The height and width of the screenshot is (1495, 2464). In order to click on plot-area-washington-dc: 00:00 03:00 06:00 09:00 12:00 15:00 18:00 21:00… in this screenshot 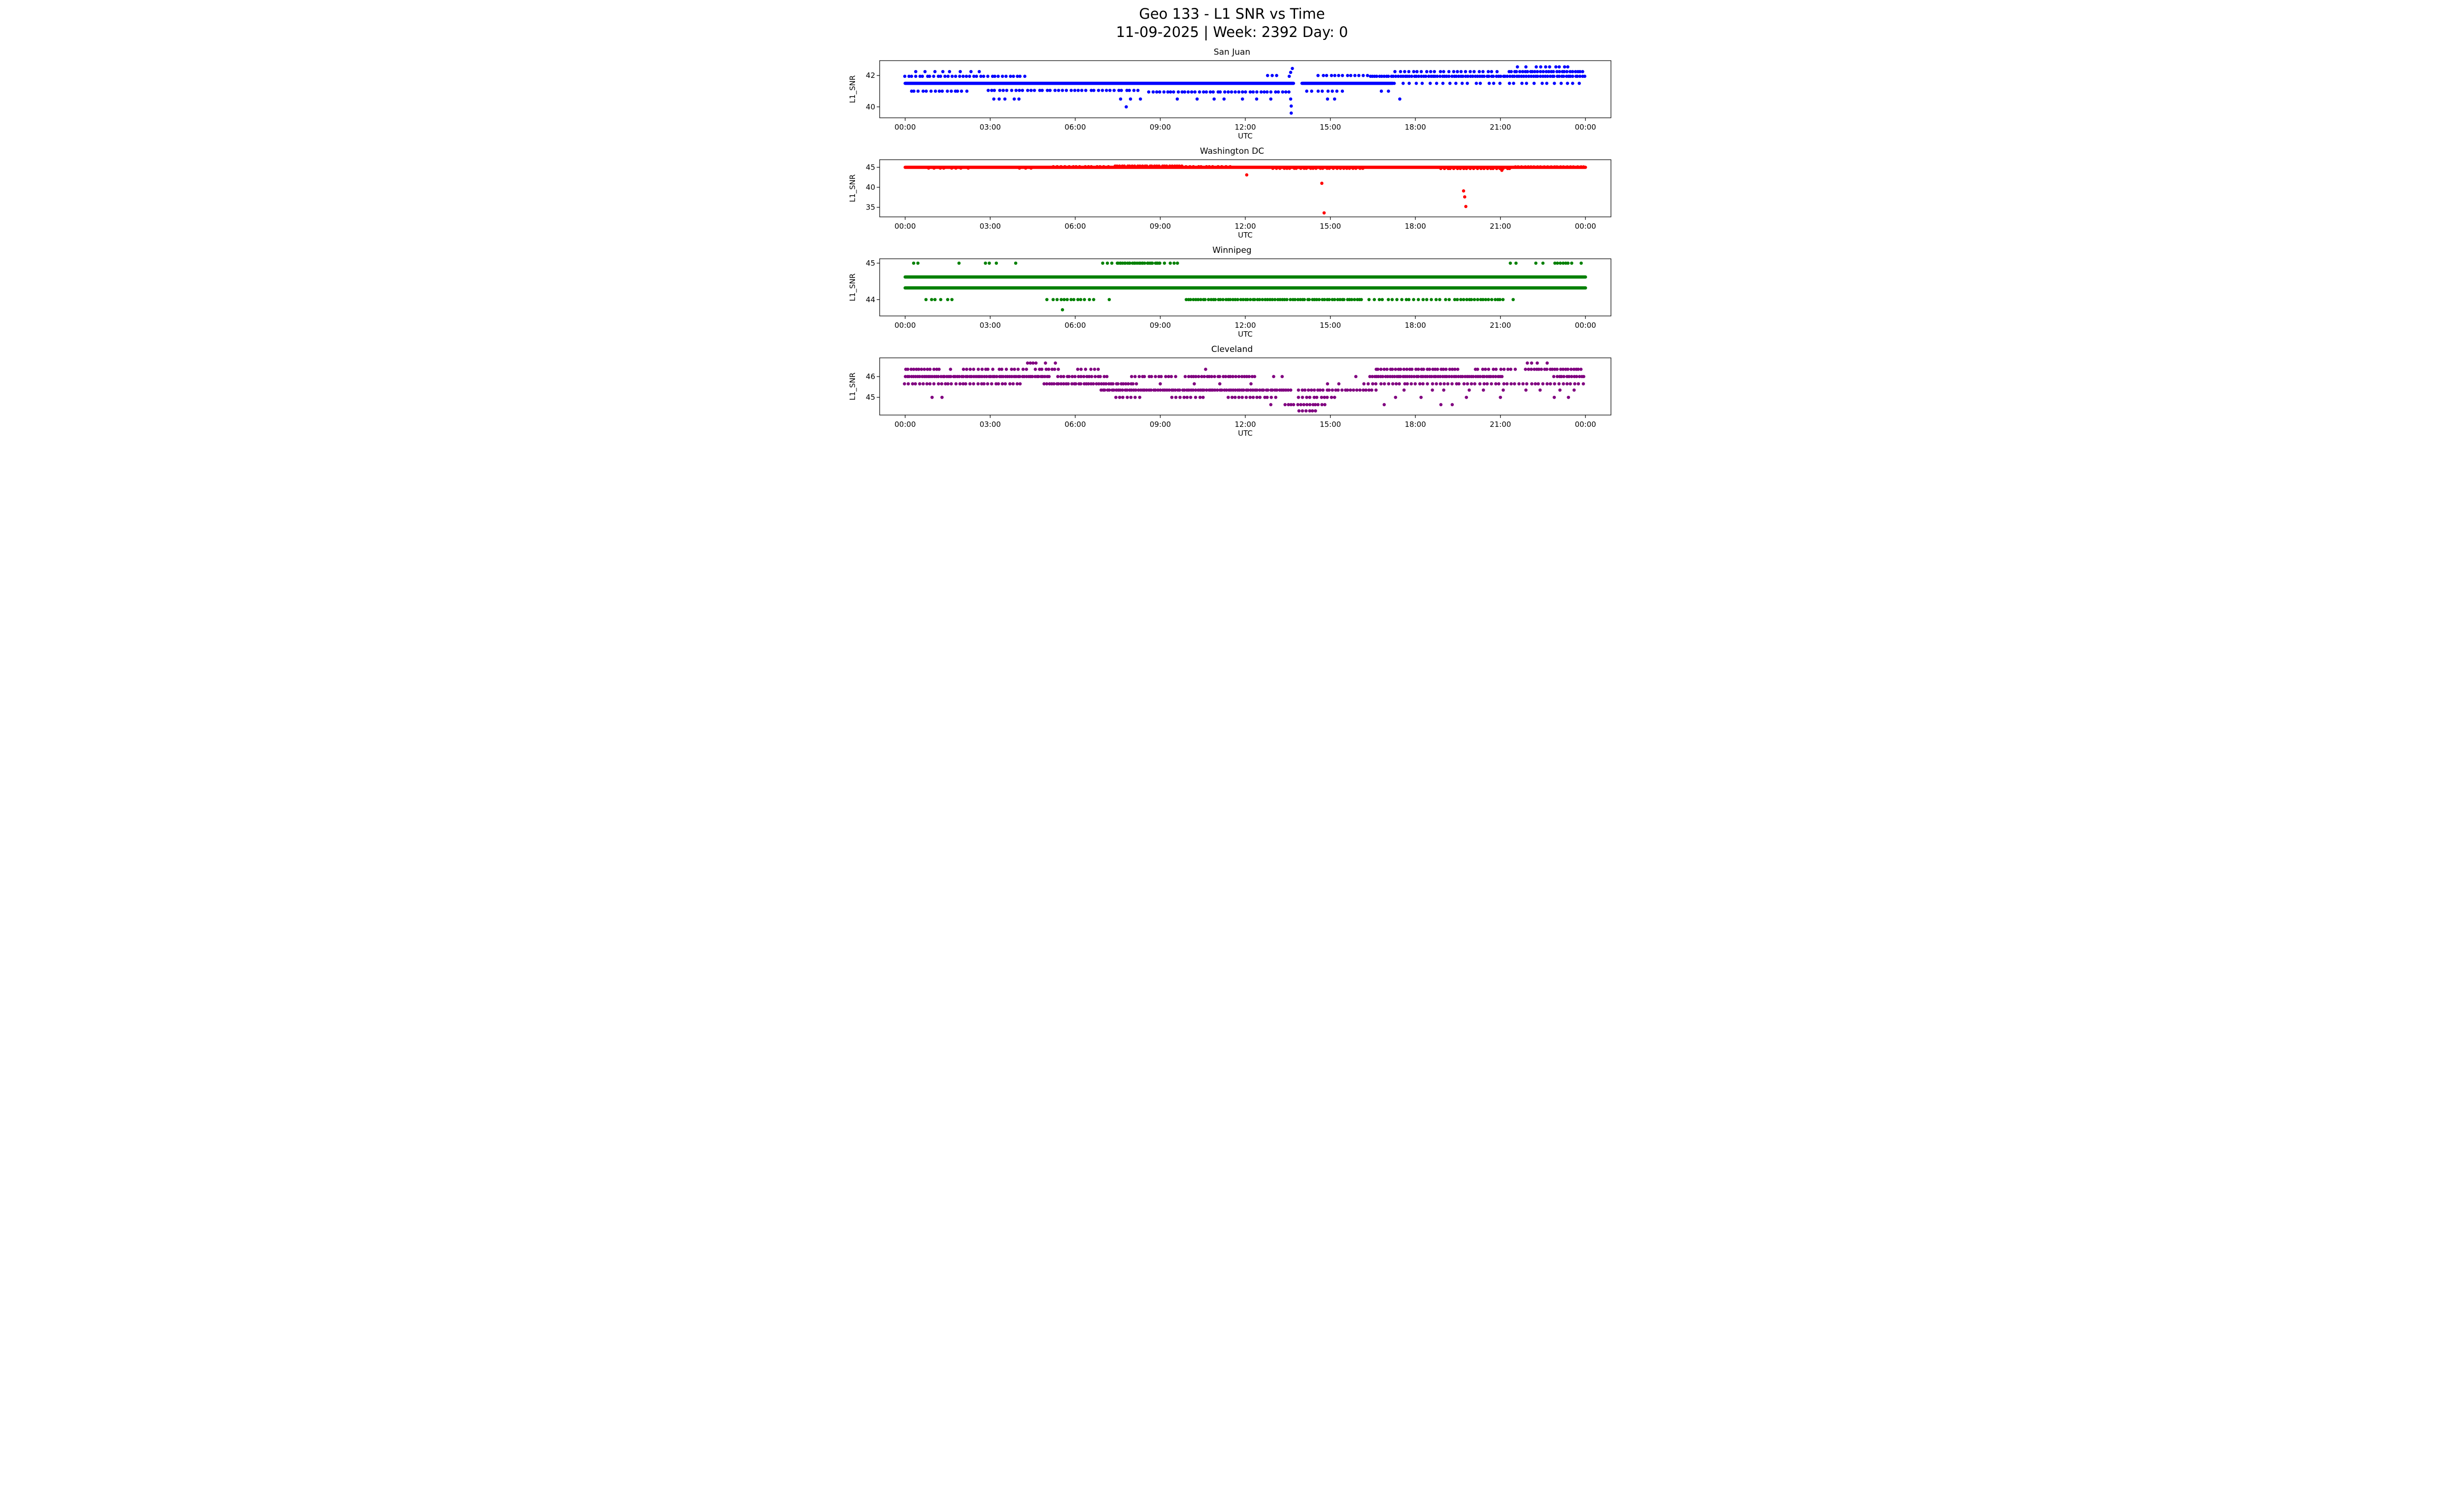, I will do `click(1229, 199)`.